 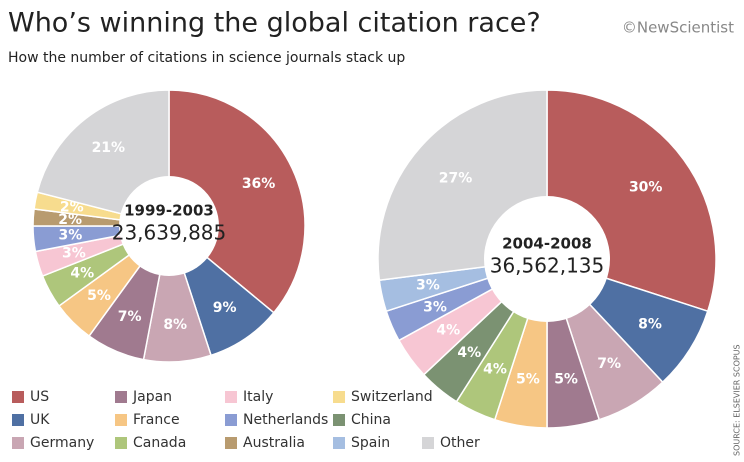 What do you see at coordinates (392, 397) in the screenshot?
I see `legend-label: Switzerland` at bounding box center [392, 397].